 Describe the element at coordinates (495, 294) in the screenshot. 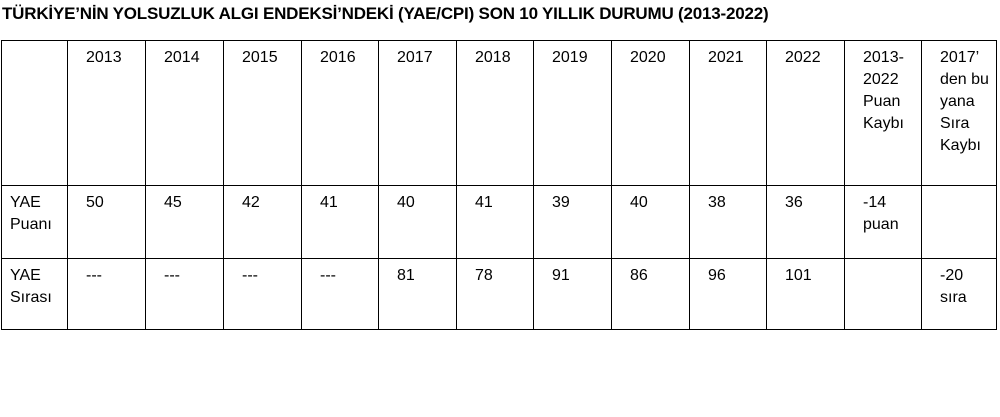

I see `table-cell: 78` at that location.